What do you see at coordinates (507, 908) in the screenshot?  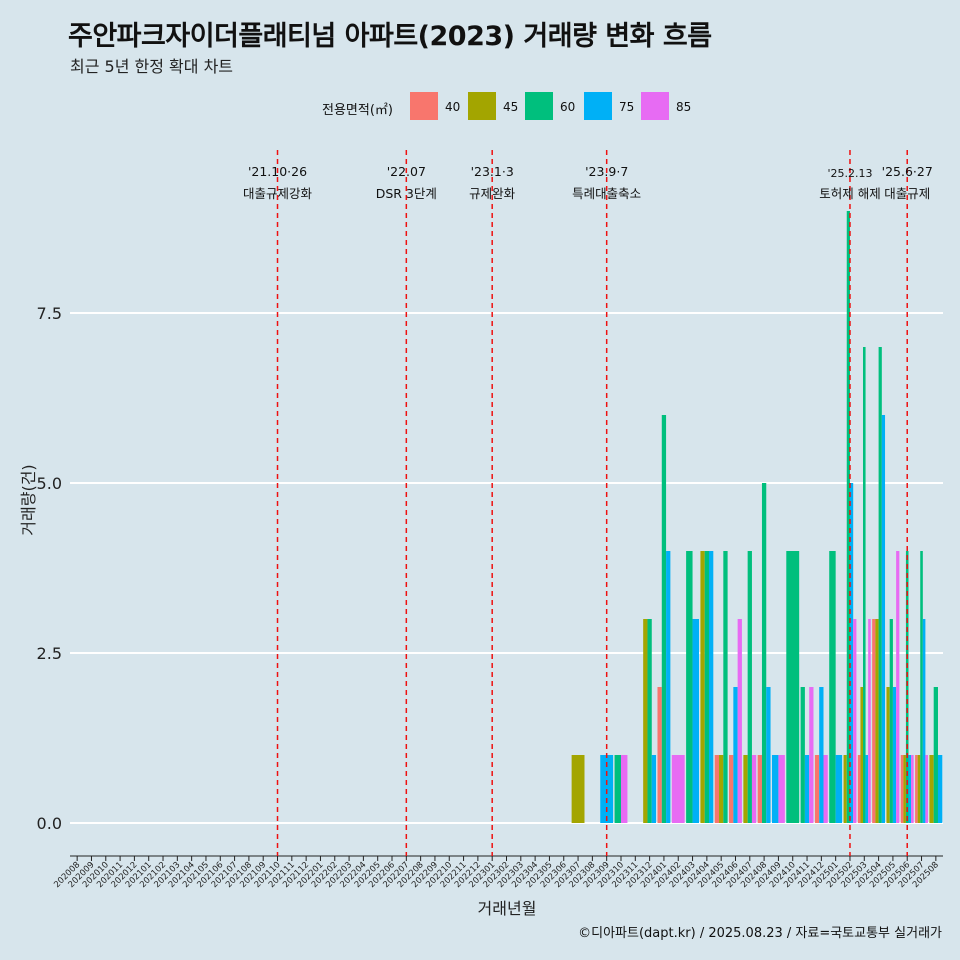 I see `x-axis-title: 거래년월` at bounding box center [507, 908].